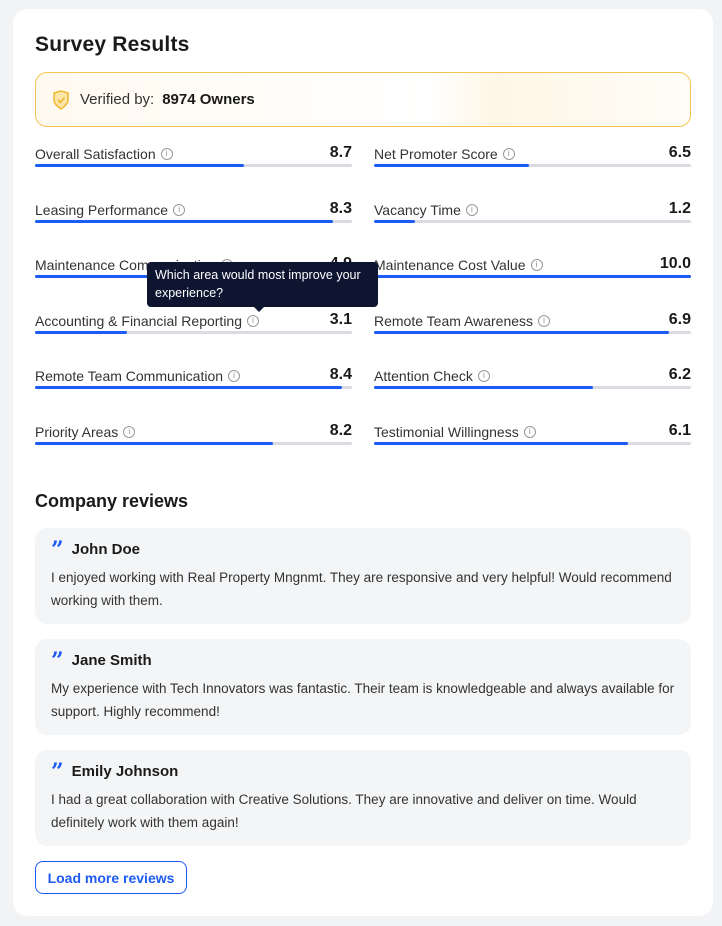  Describe the element at coordinates (139, 320) in the screenshot. I see `metric-label: Accounting & Financial Reporting` at that location.